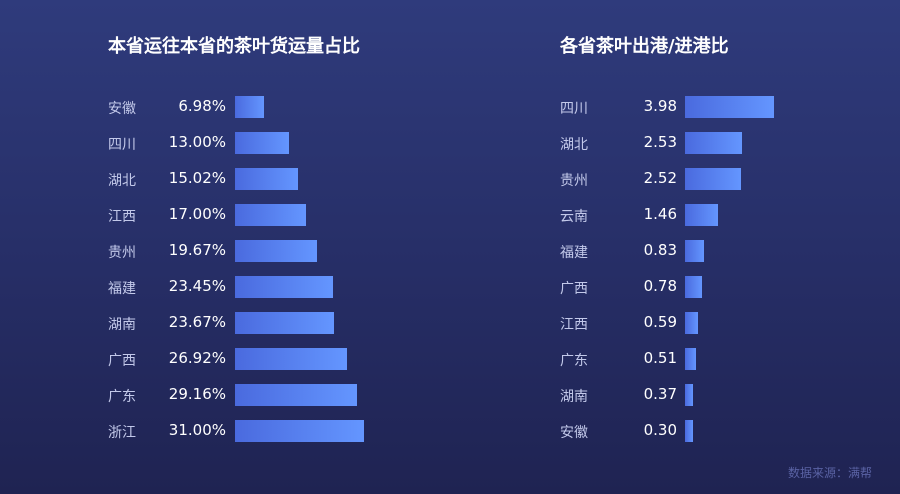 The height and width of the screenshot is (494, 900). Describe the element at coordinates (730, 251) in the screenshot. I see `bar-row: 福建 0.83` at that location.